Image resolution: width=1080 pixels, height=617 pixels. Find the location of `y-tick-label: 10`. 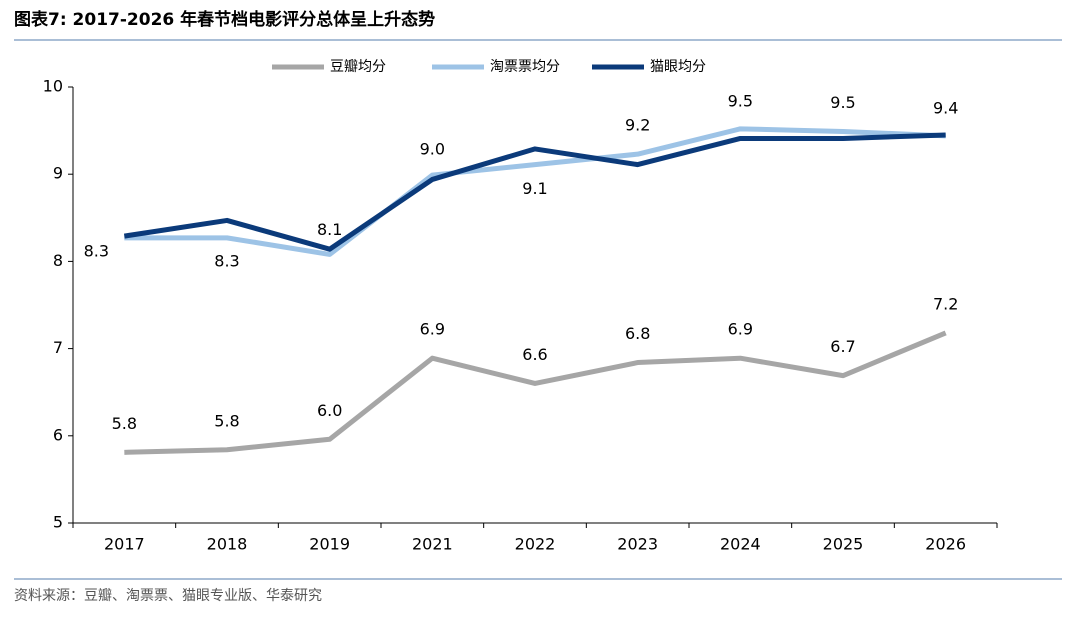

y-tick-label: 10 is located at coordinates (53, 86).